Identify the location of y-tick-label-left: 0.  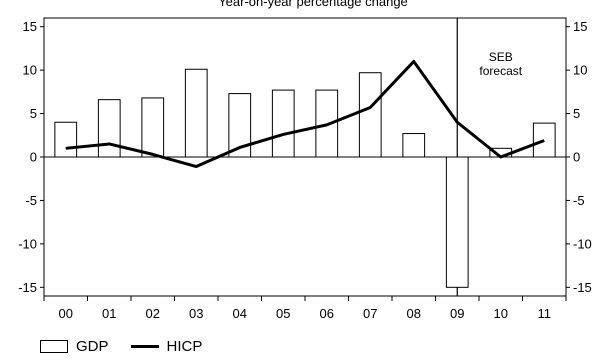
(33, 157).